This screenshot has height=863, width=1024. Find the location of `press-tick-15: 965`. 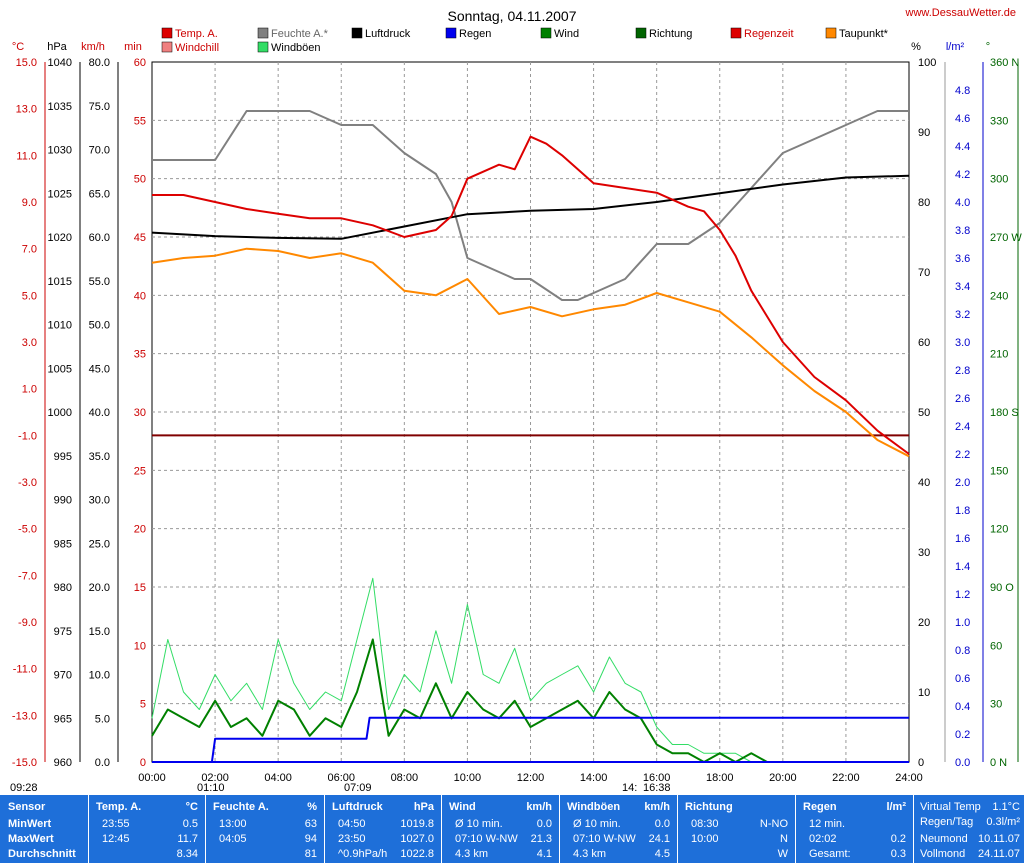

press-tick-15: 965 is located at coordinates (63, 719).